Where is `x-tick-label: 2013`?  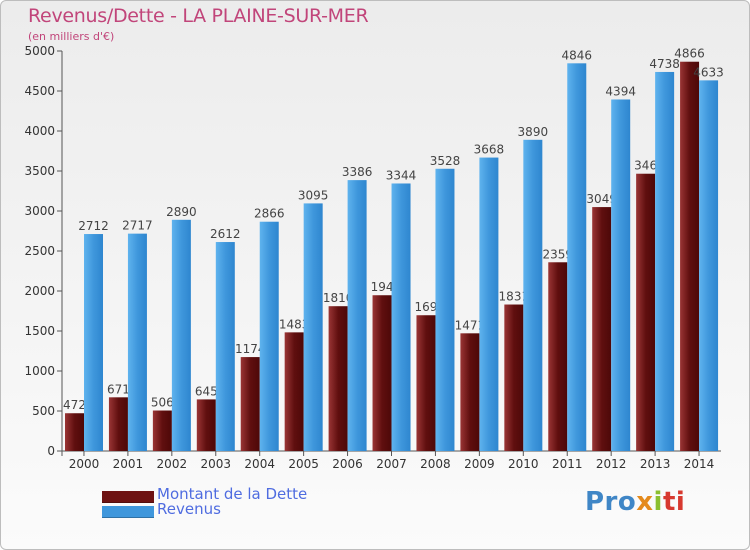 x-tick-label: 2013 is located at coordinates (655, 464).